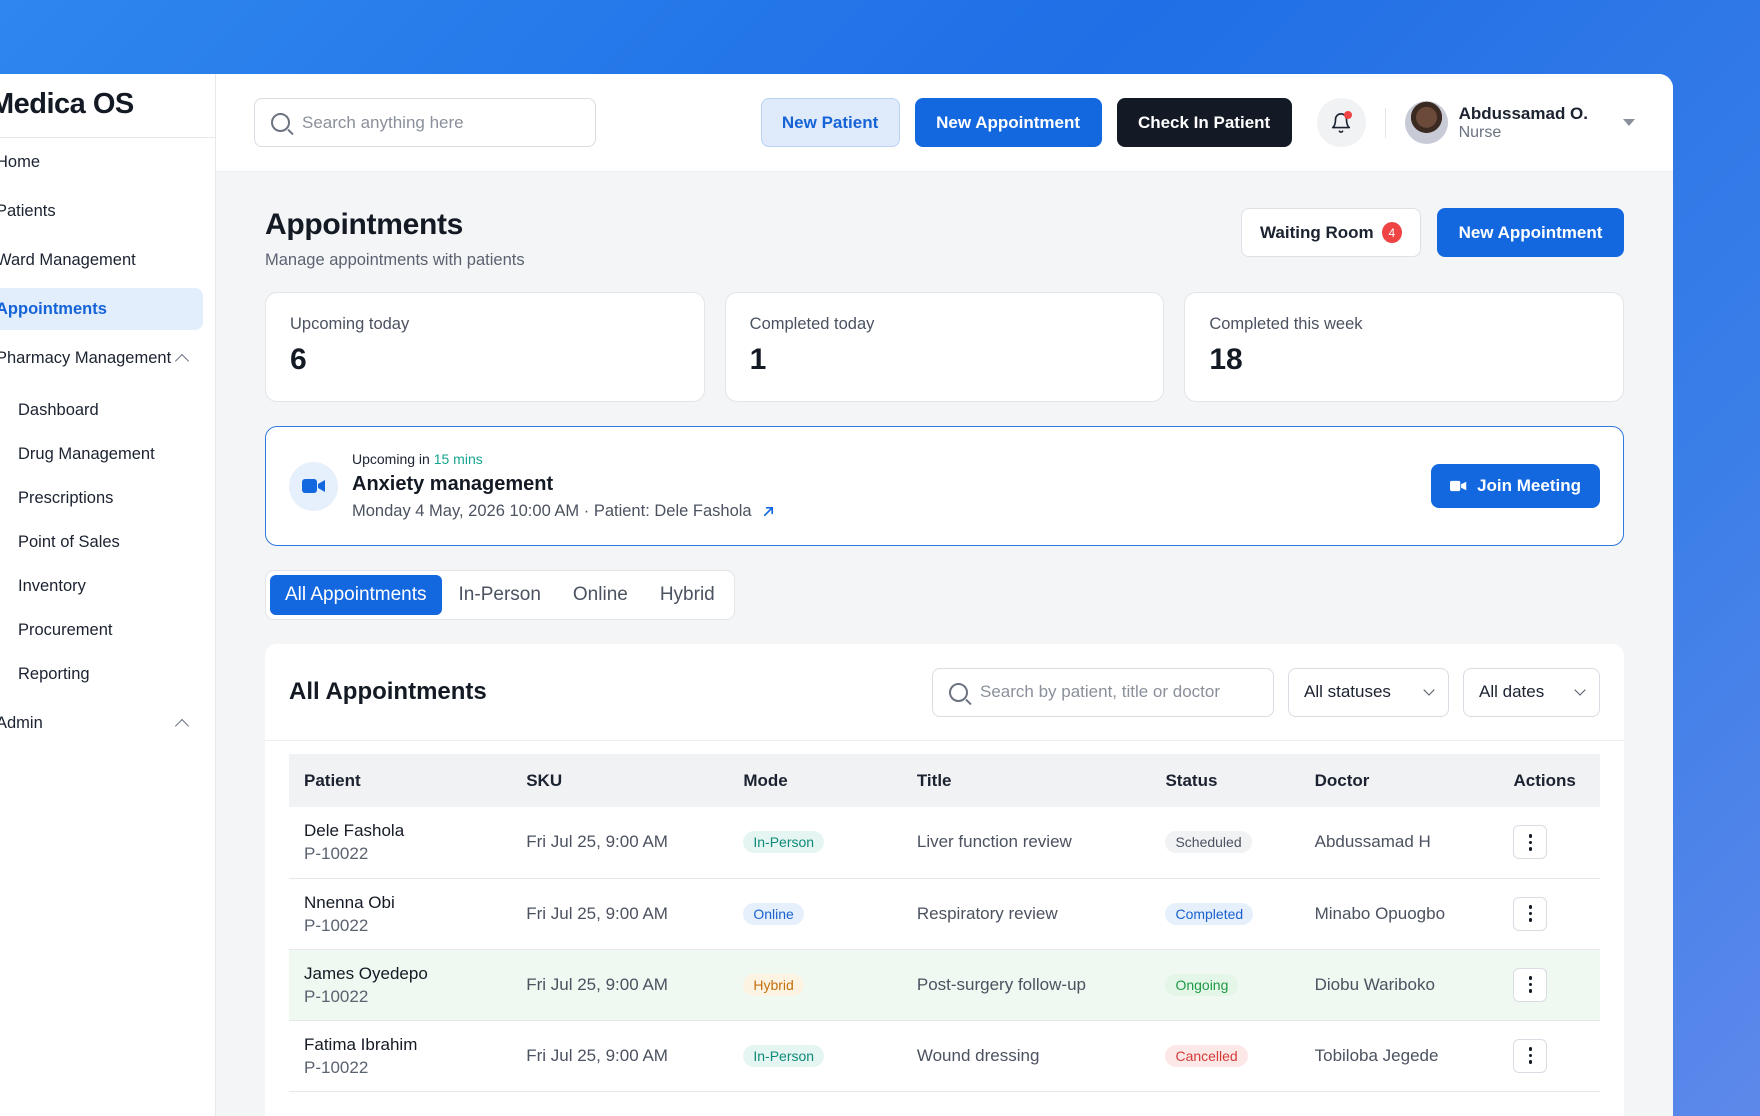 Image resolution: width=1760 pixels, height=1116 pixels. Describe the element at coordinates (1580, 690) in the screenshot. I see `chevron-down-icon` at that location.